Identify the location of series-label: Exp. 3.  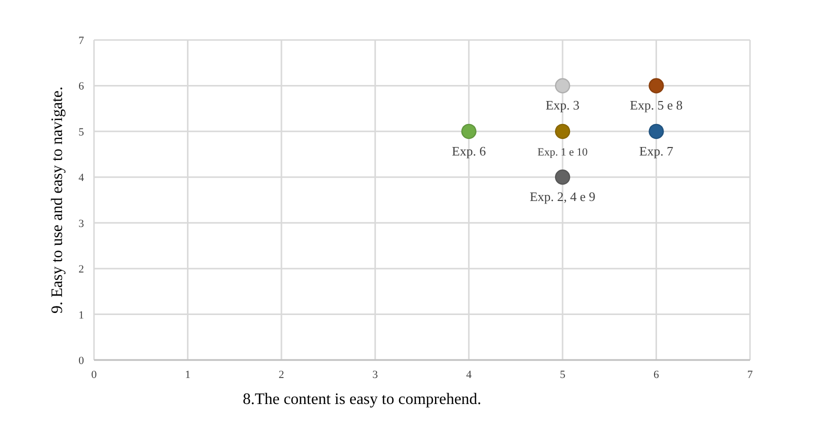
(563, 105).